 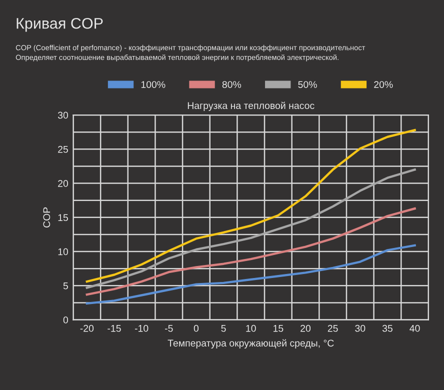 What do you see at coordinates (63, 252) in the screenshot?
I see `y-tick-label: 10` at bounding box center [63, 252].